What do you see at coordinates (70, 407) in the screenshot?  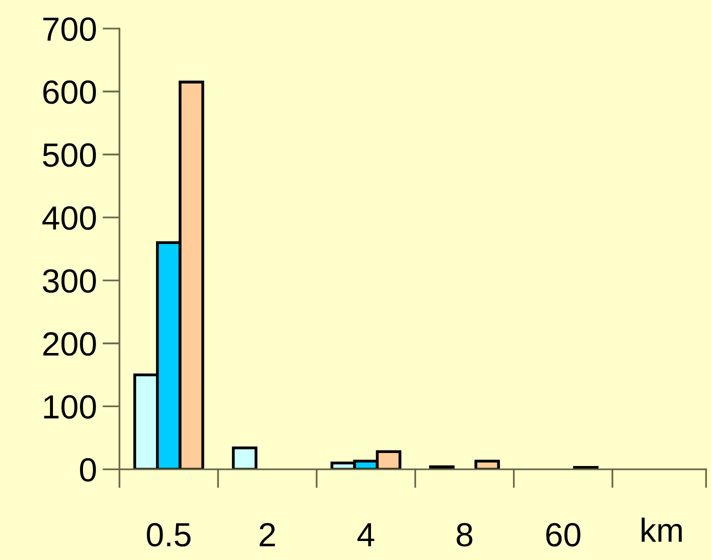 I see `y-tick-label: 100` at bounding box center [70, 407].